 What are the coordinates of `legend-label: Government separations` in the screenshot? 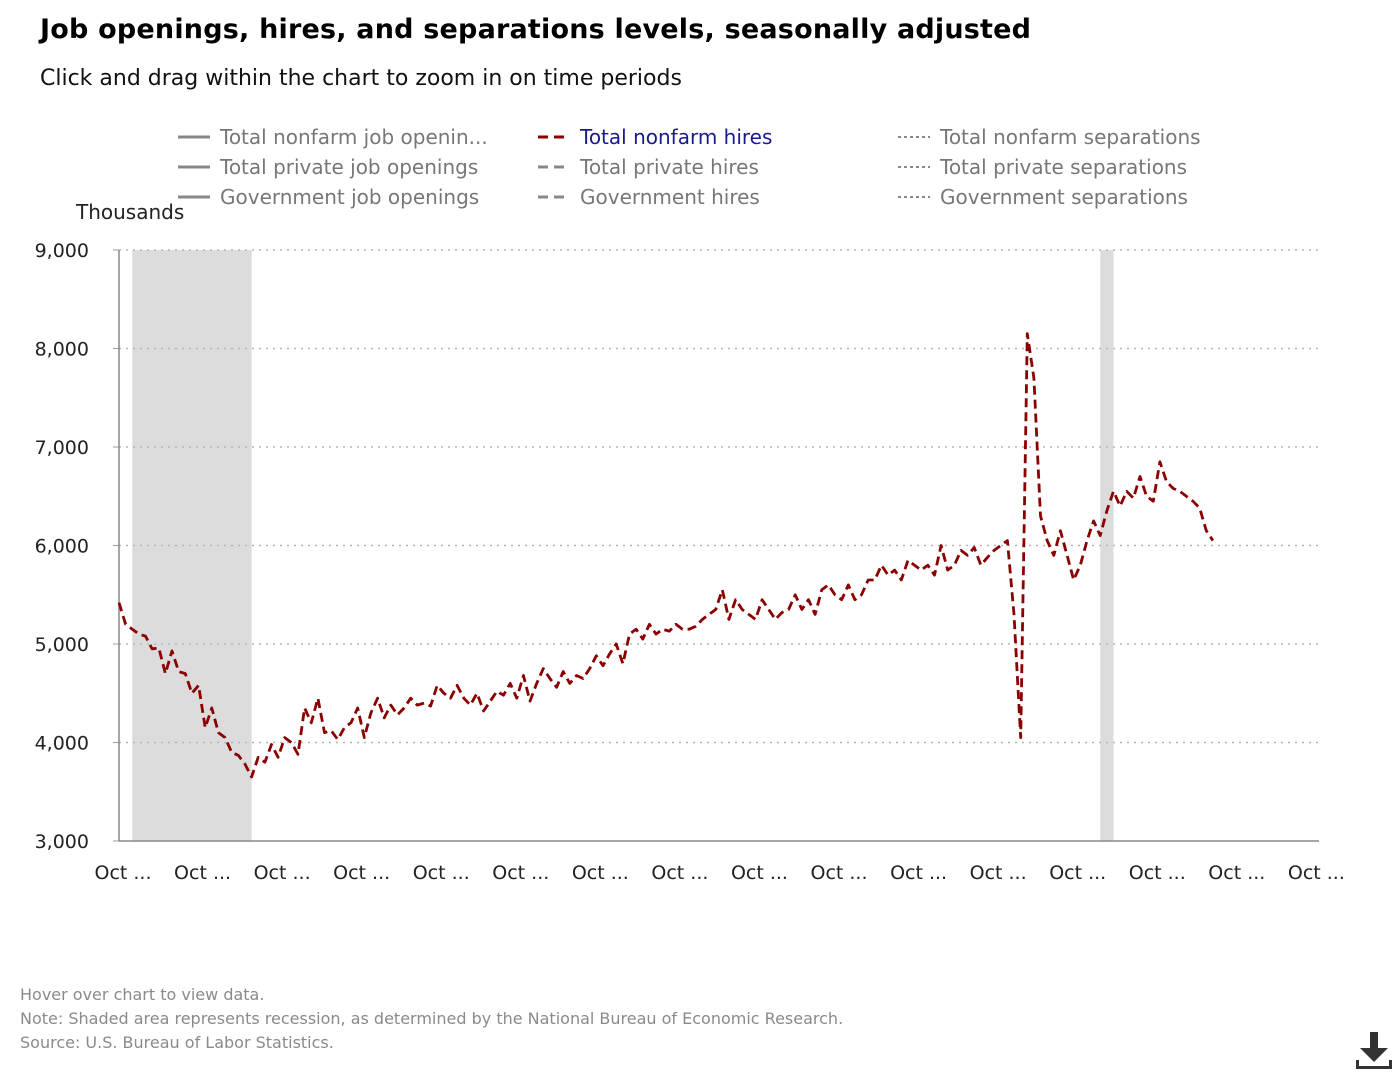 It's located at (1064, 197).